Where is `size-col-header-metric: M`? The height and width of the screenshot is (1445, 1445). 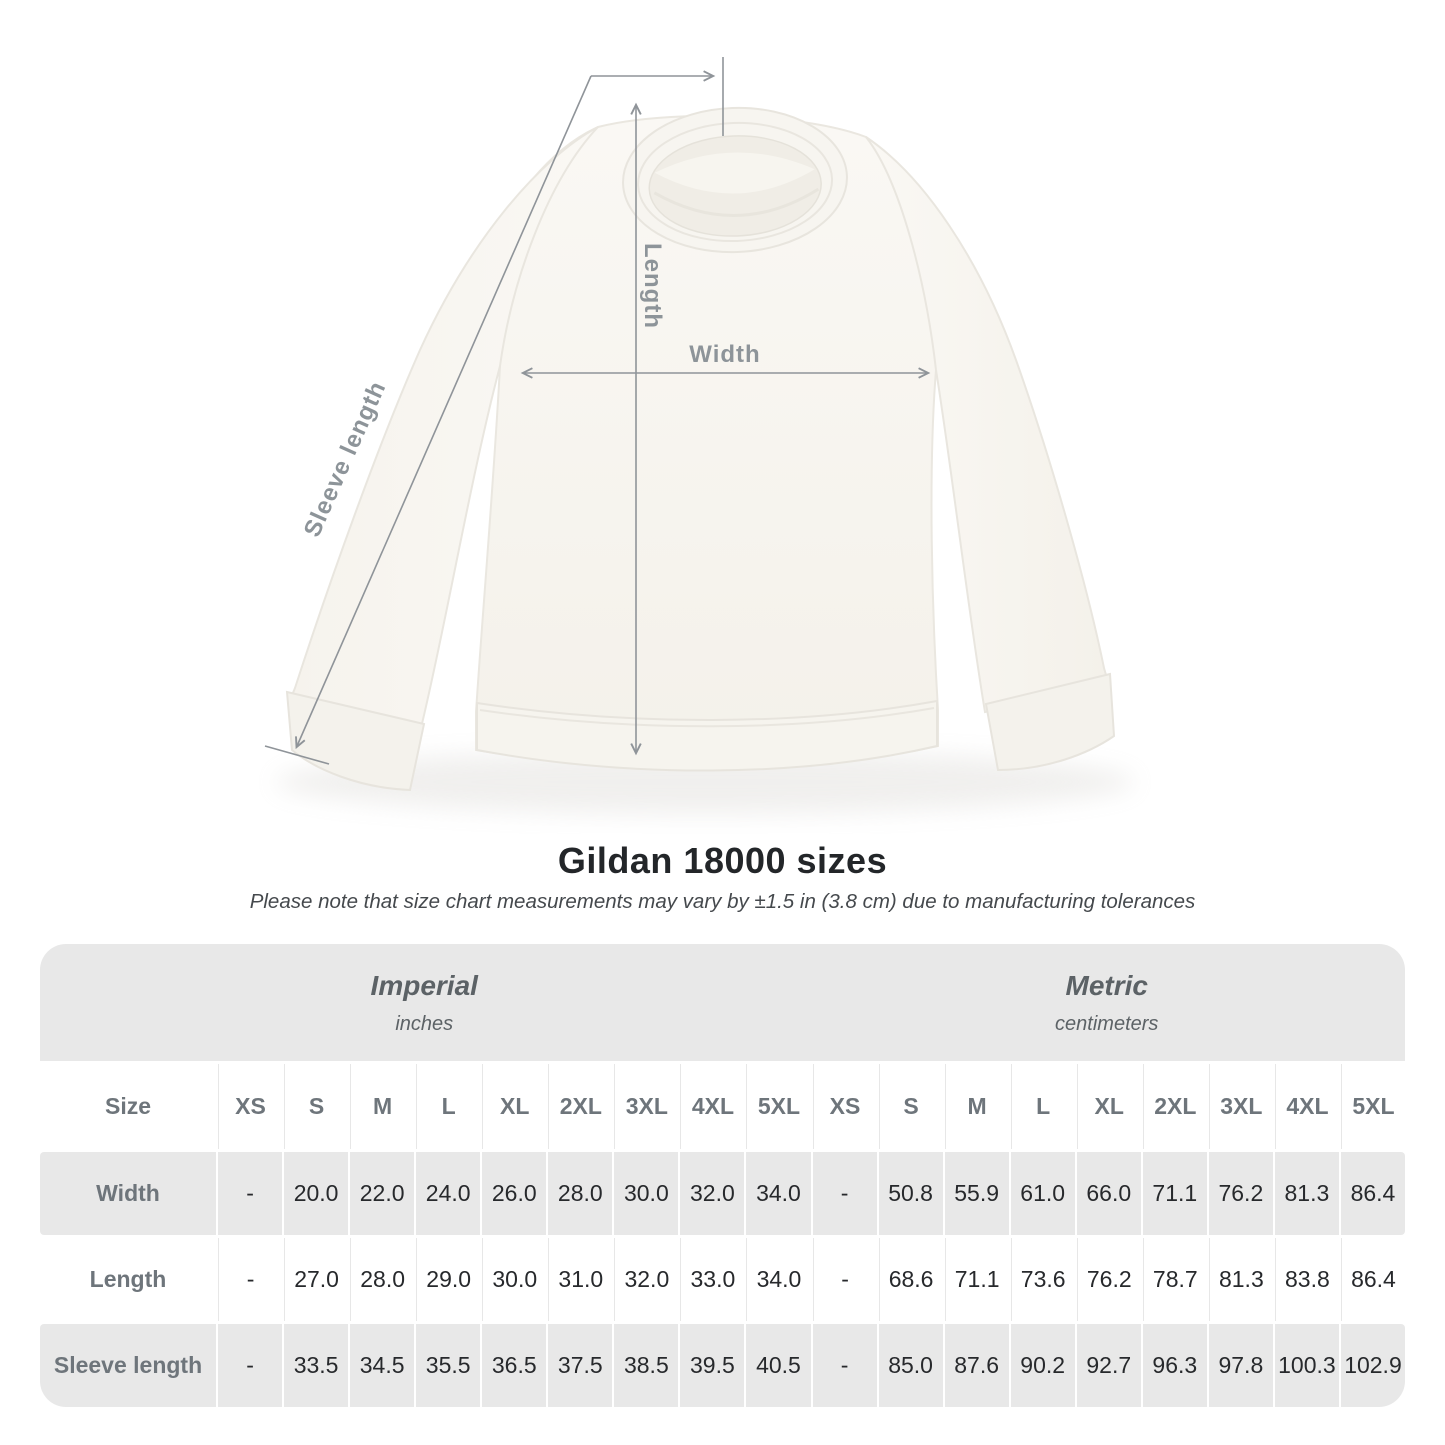
size-col-header-metric: M is located at coordinates (976, 1106).